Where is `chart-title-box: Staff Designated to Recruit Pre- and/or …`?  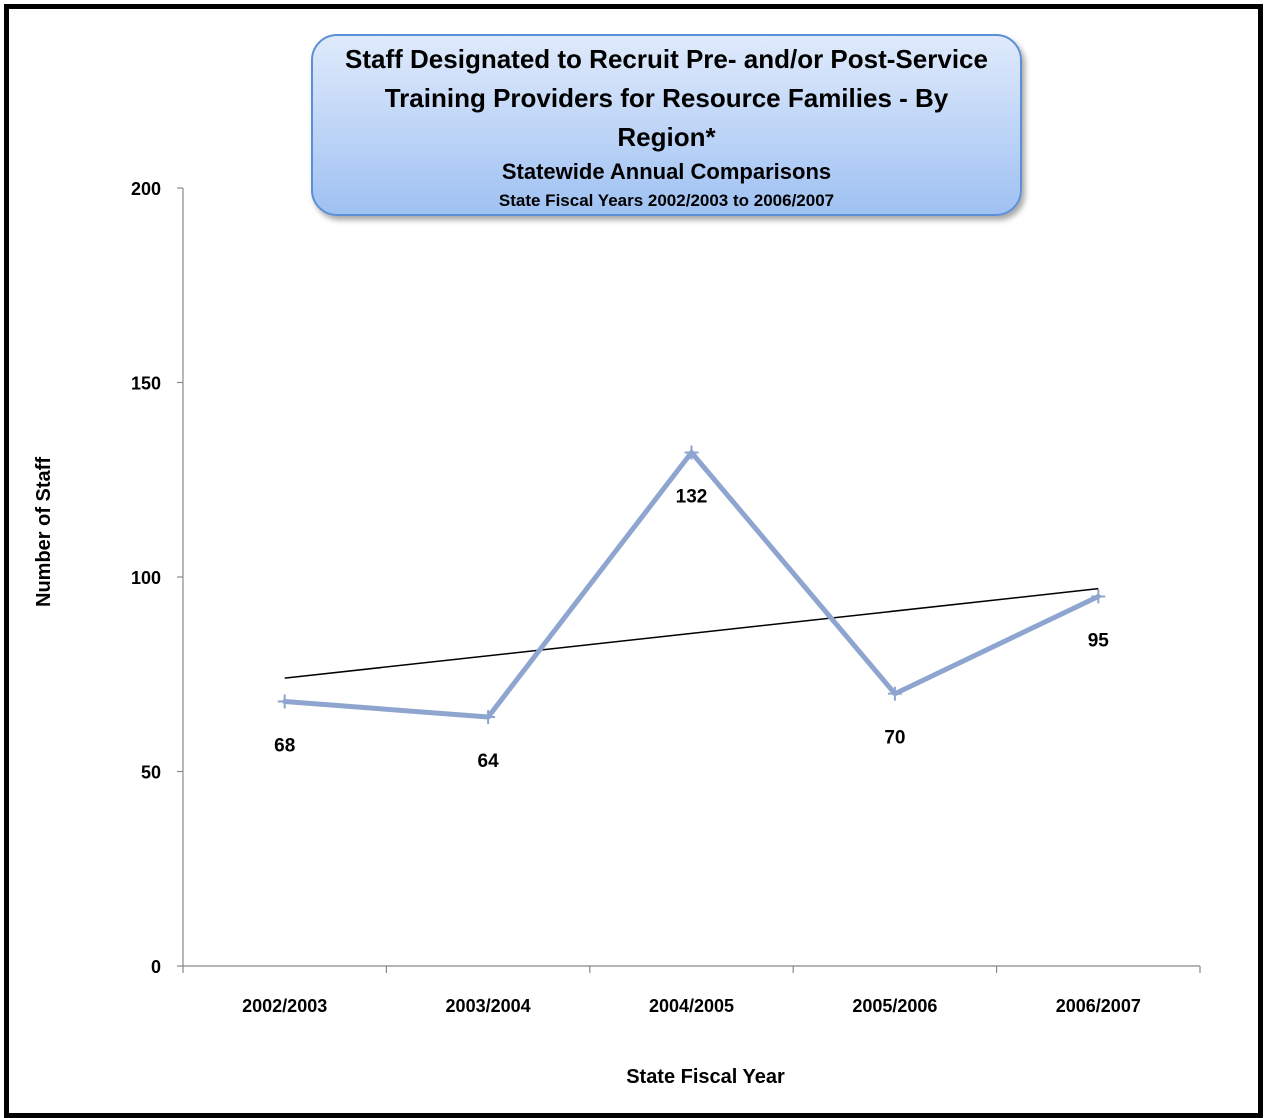
chart-title-box: Staff Designated to Recruit Pre- and/or … is located at coordinates (666, 125).